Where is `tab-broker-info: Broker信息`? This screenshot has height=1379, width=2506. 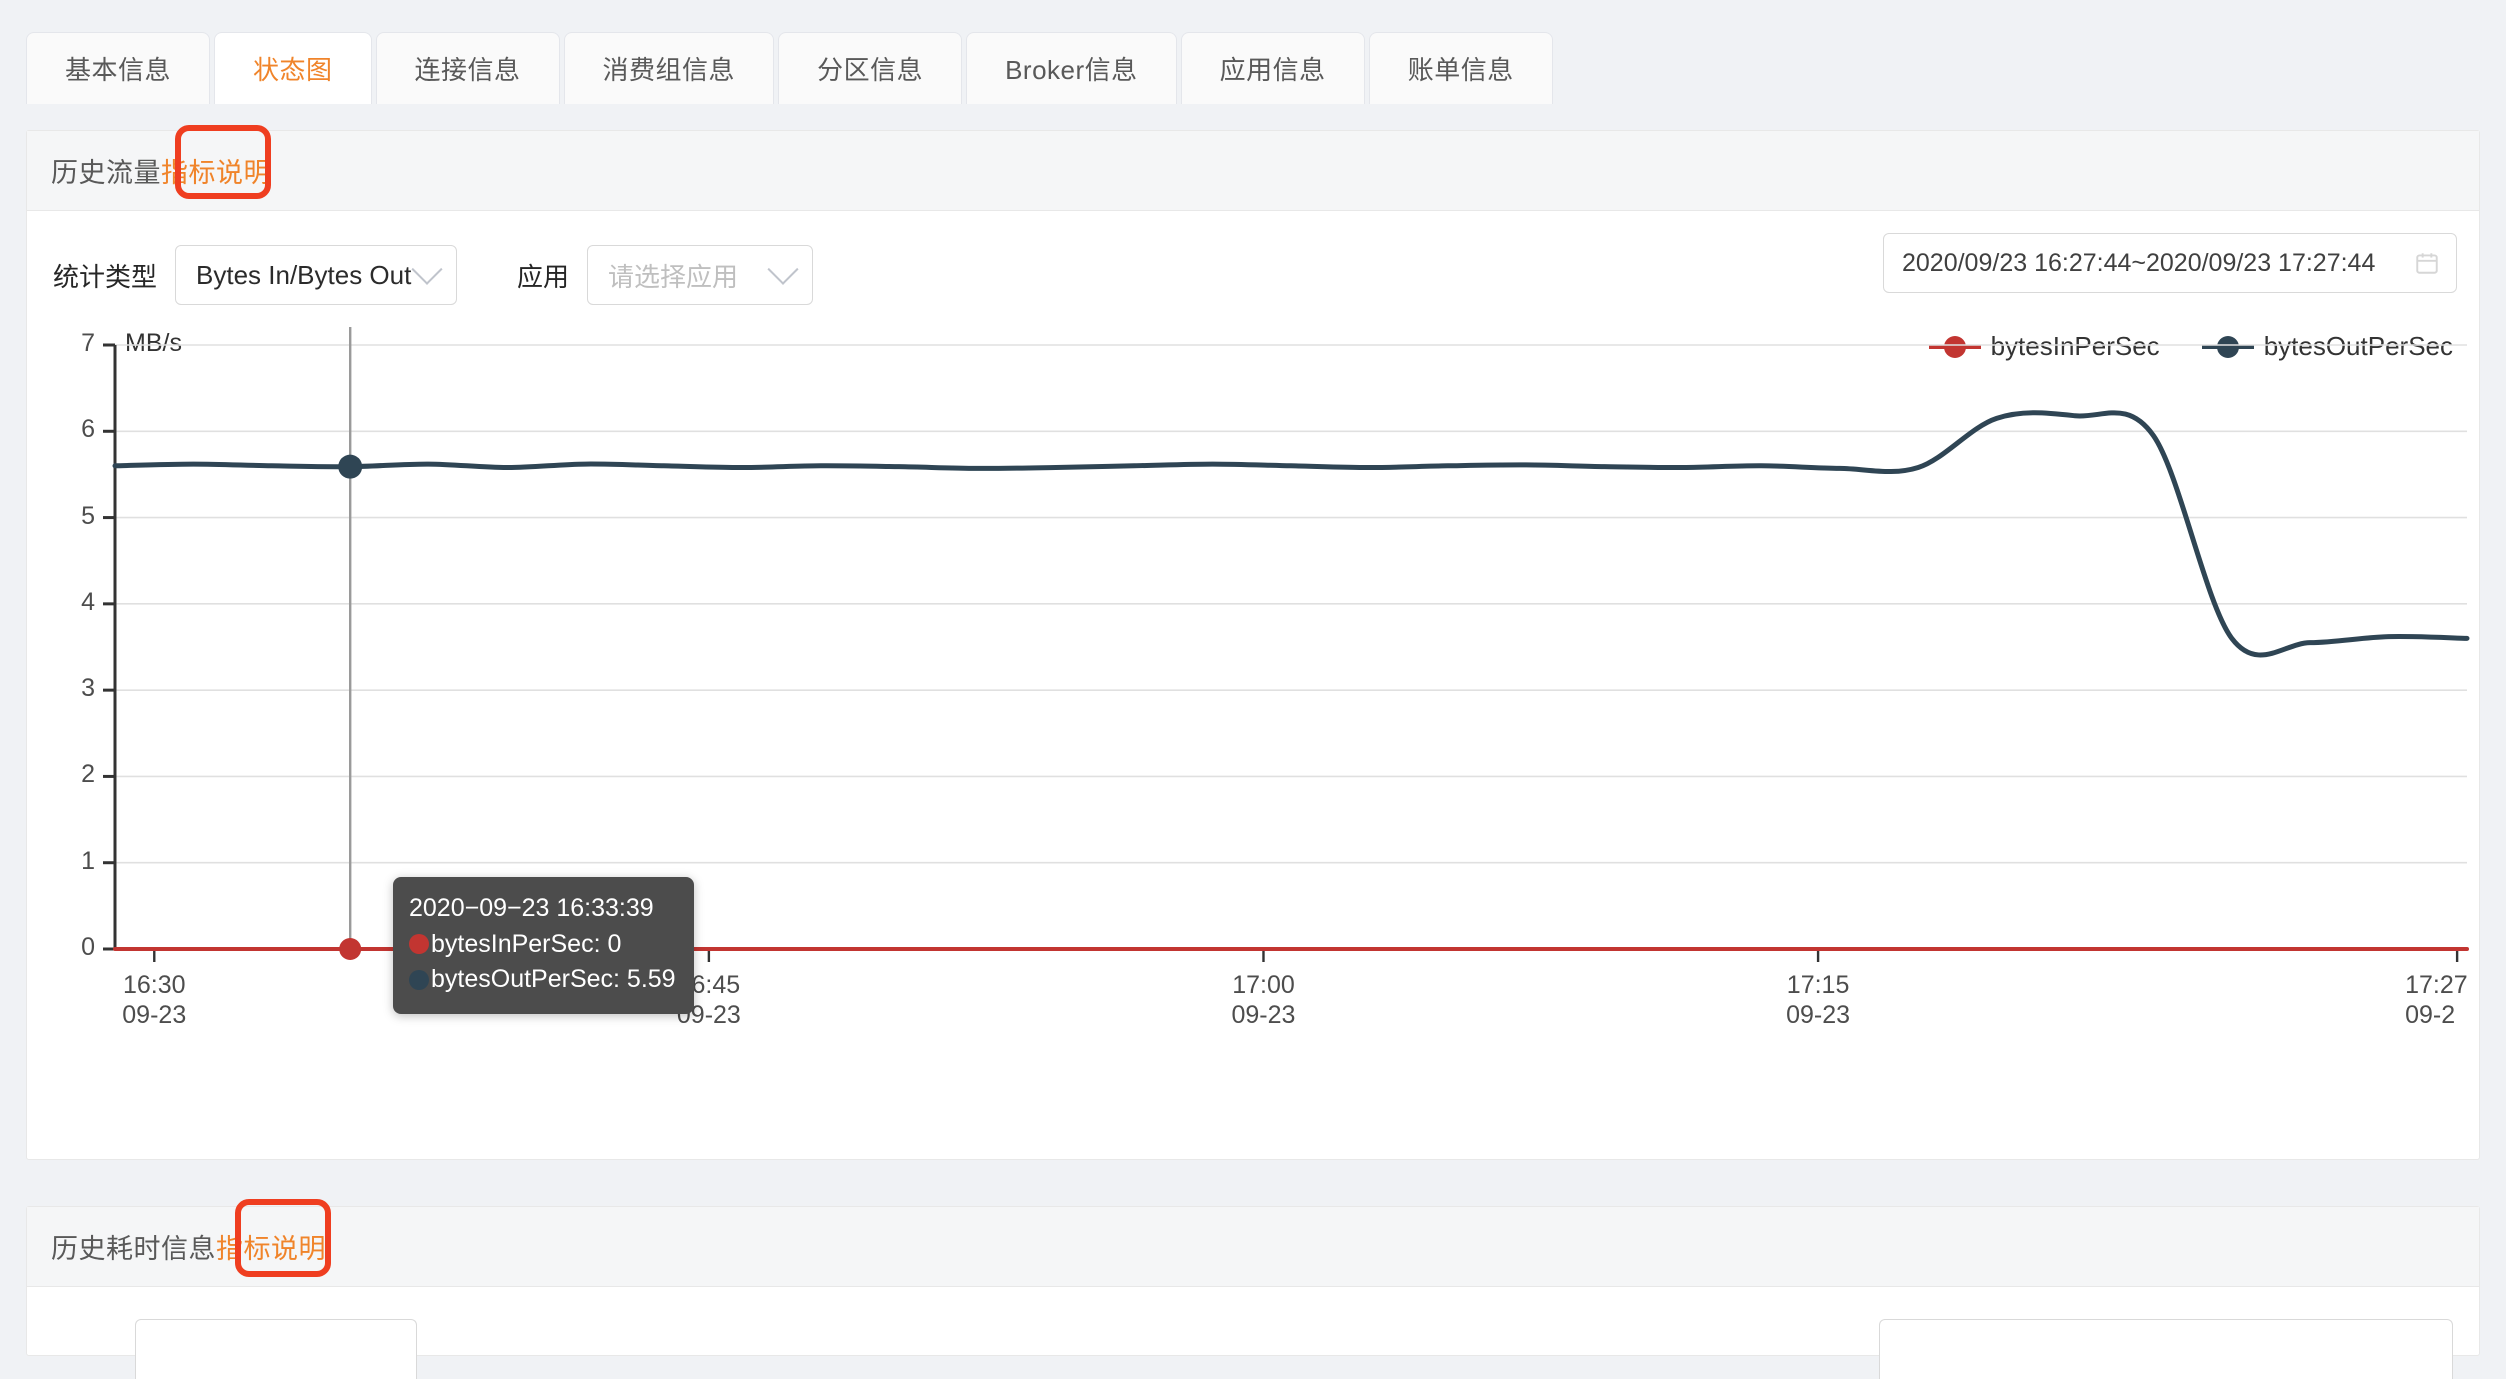 tab-broker-info: Broker信息 is located at coordinates (1071, 68).